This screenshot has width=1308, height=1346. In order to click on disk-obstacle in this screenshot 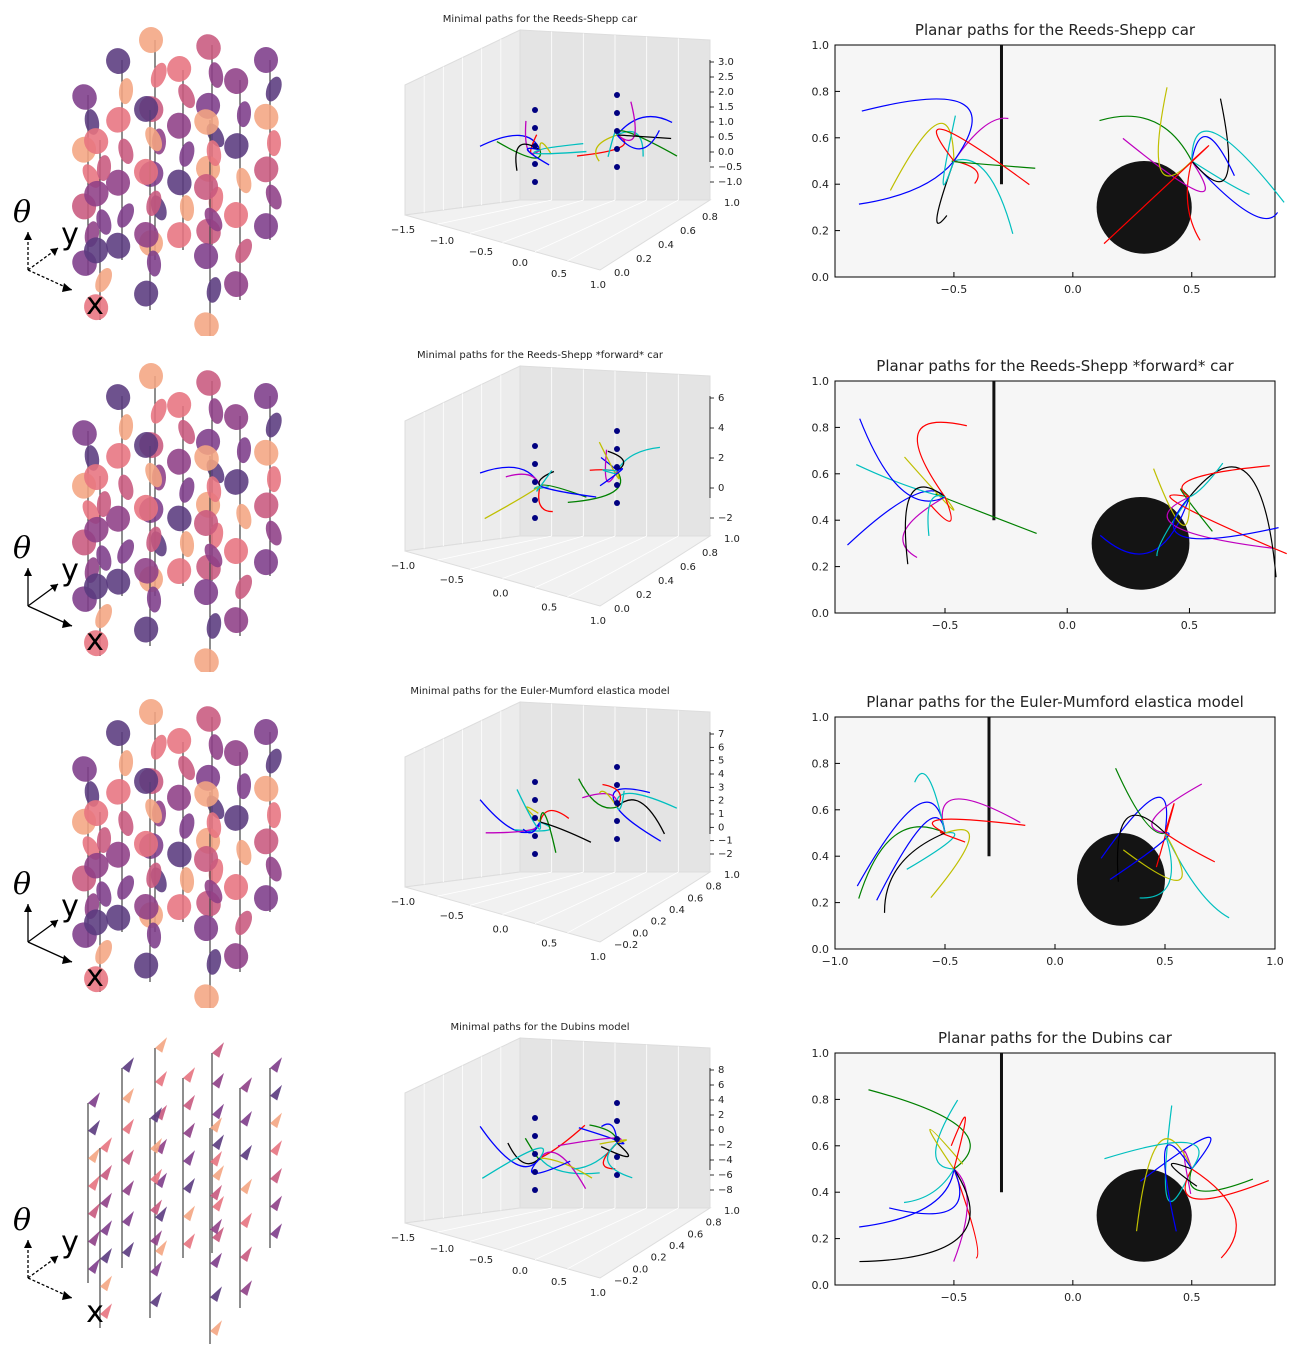, I will do `click(1140, 543)`.